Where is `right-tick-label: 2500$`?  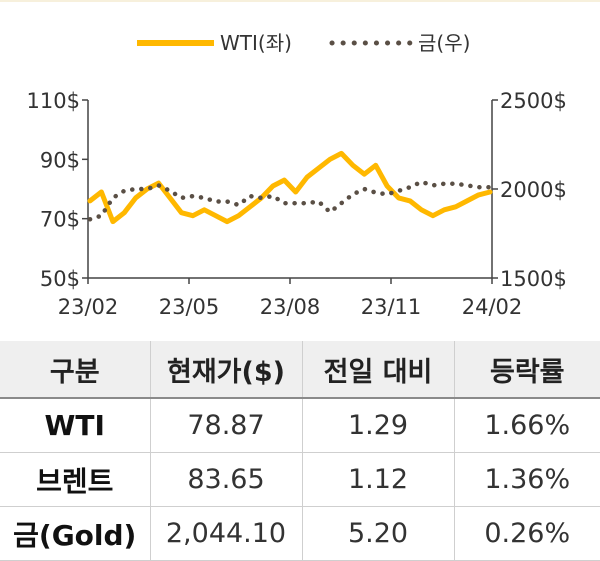 right-tick-label: 2500$ is located at coordinates (533, 101).